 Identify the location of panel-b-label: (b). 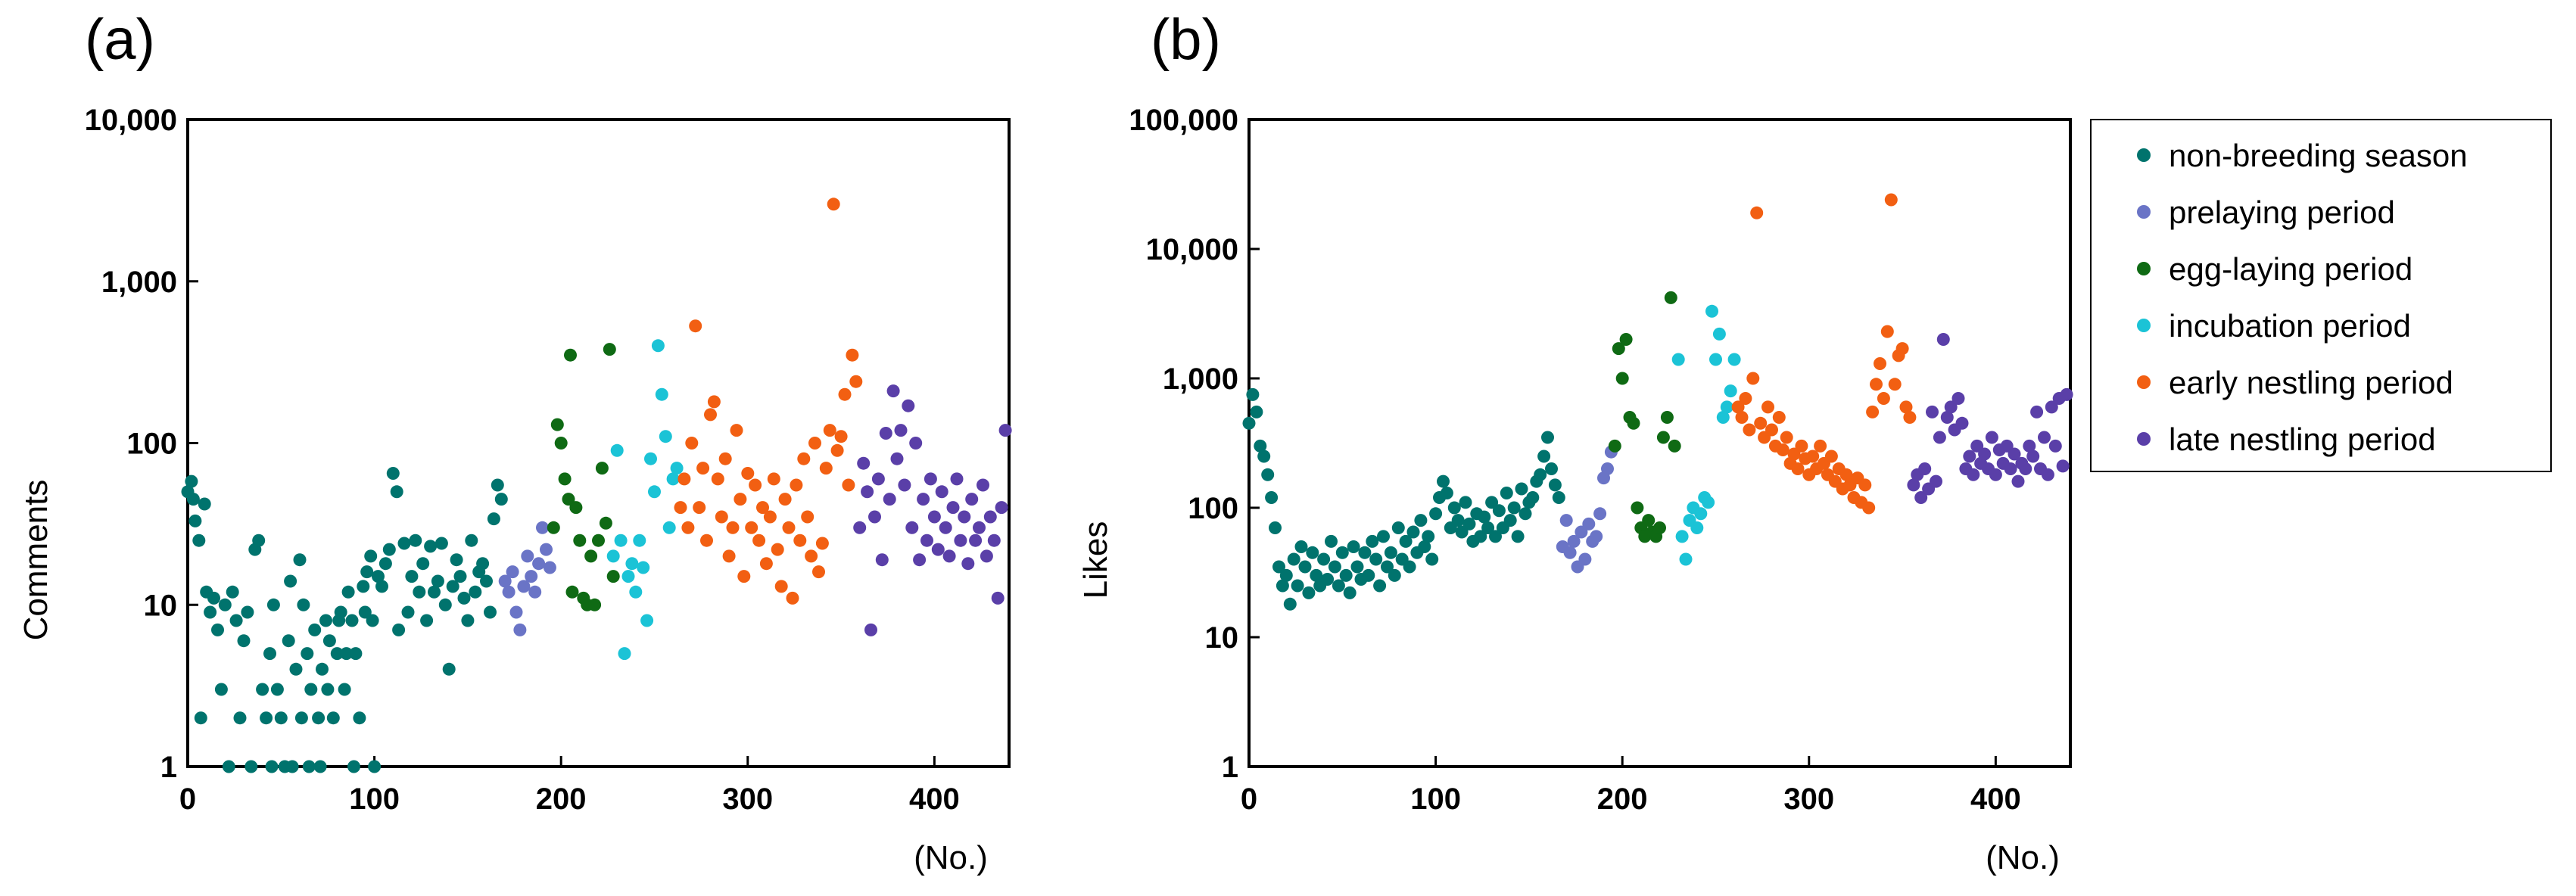
(1186, 40).